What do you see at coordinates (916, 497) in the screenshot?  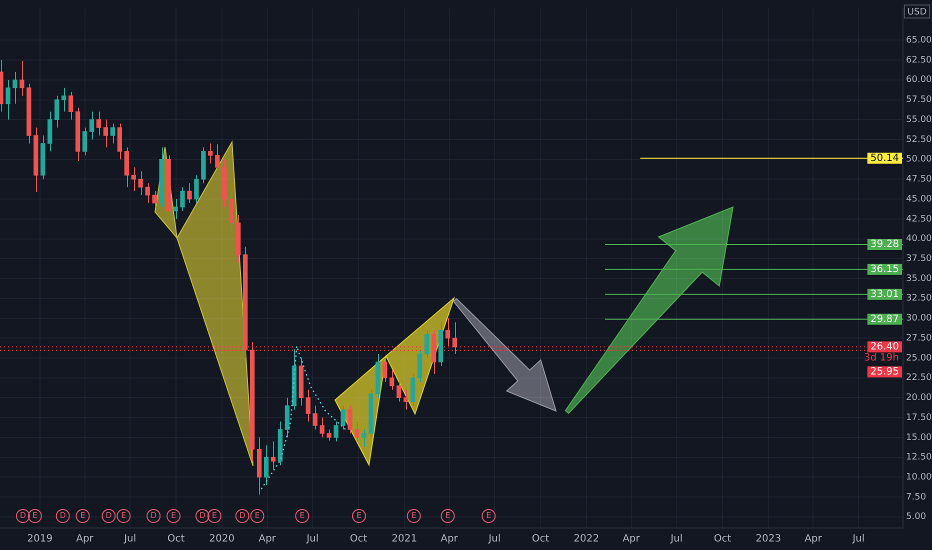 I see `y-tick-label: 7.50` at bounding box center [916, 497].